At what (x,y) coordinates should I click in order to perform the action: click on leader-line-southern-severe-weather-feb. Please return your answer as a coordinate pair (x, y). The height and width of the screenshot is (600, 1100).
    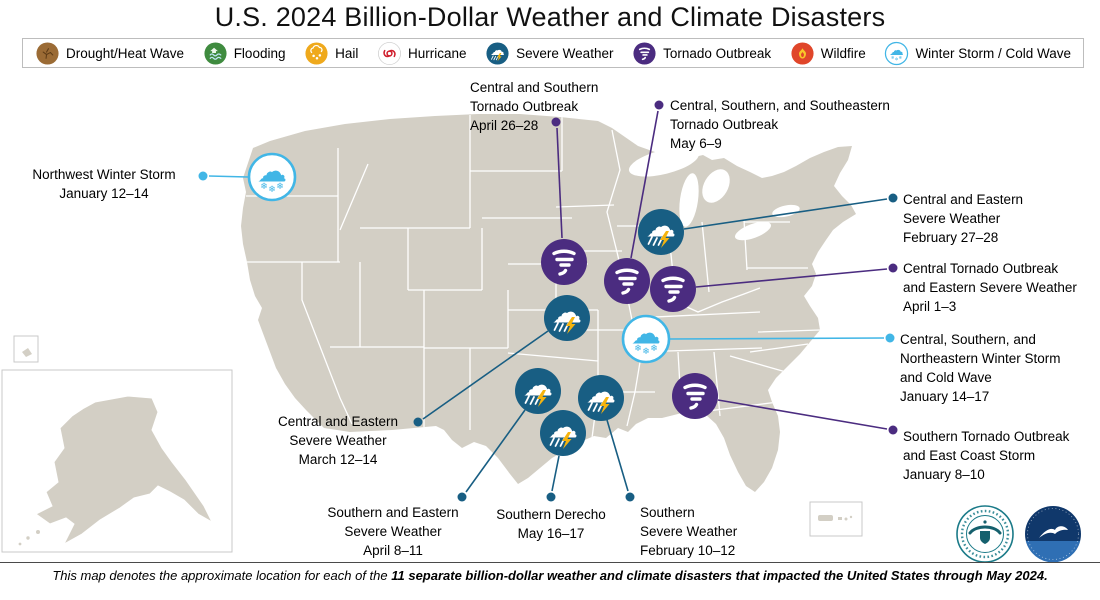
    Looking at the image, I should click on (617, 455).